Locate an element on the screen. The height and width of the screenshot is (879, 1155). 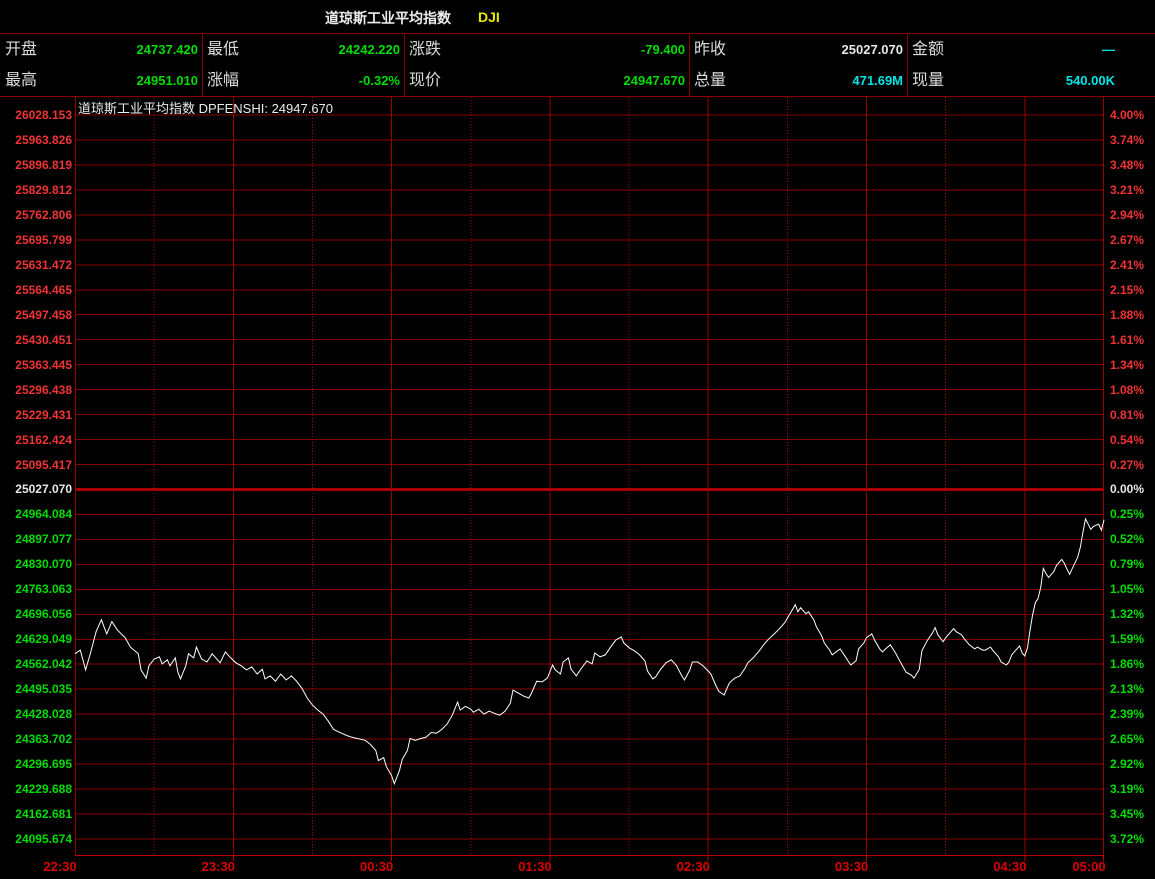
field-value: — is located at coordinates (1108, 49).